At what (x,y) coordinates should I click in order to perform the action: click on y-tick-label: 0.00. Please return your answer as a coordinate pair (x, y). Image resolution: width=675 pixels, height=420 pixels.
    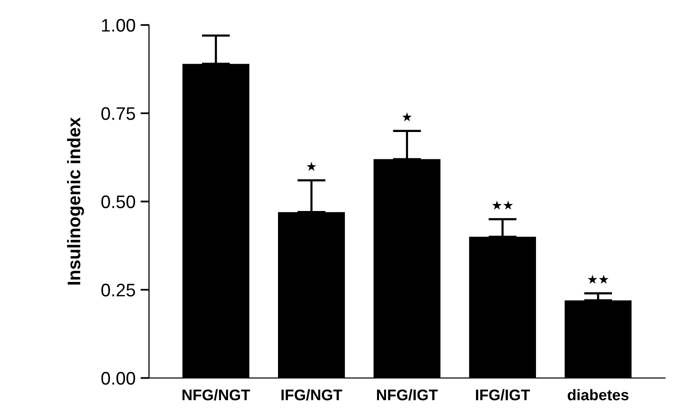
    Looking at the image, I should click on (118, 378).